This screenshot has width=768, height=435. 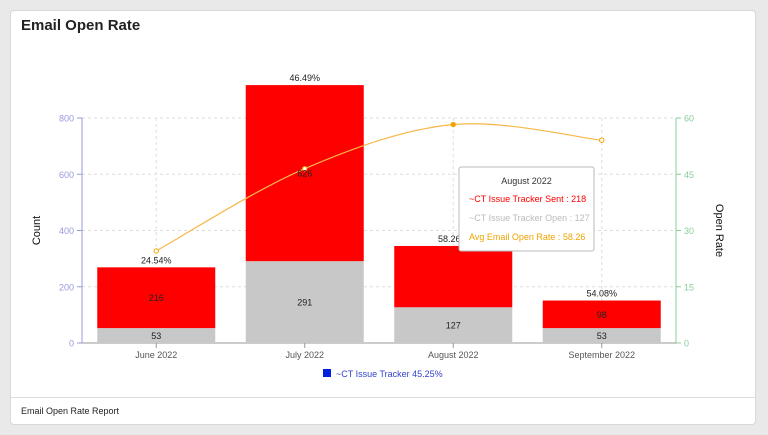 What do you see at coordinates (304, 78) in the screenshot?
I see `rate-label: 46.49%` at bounding box center [304, 78].